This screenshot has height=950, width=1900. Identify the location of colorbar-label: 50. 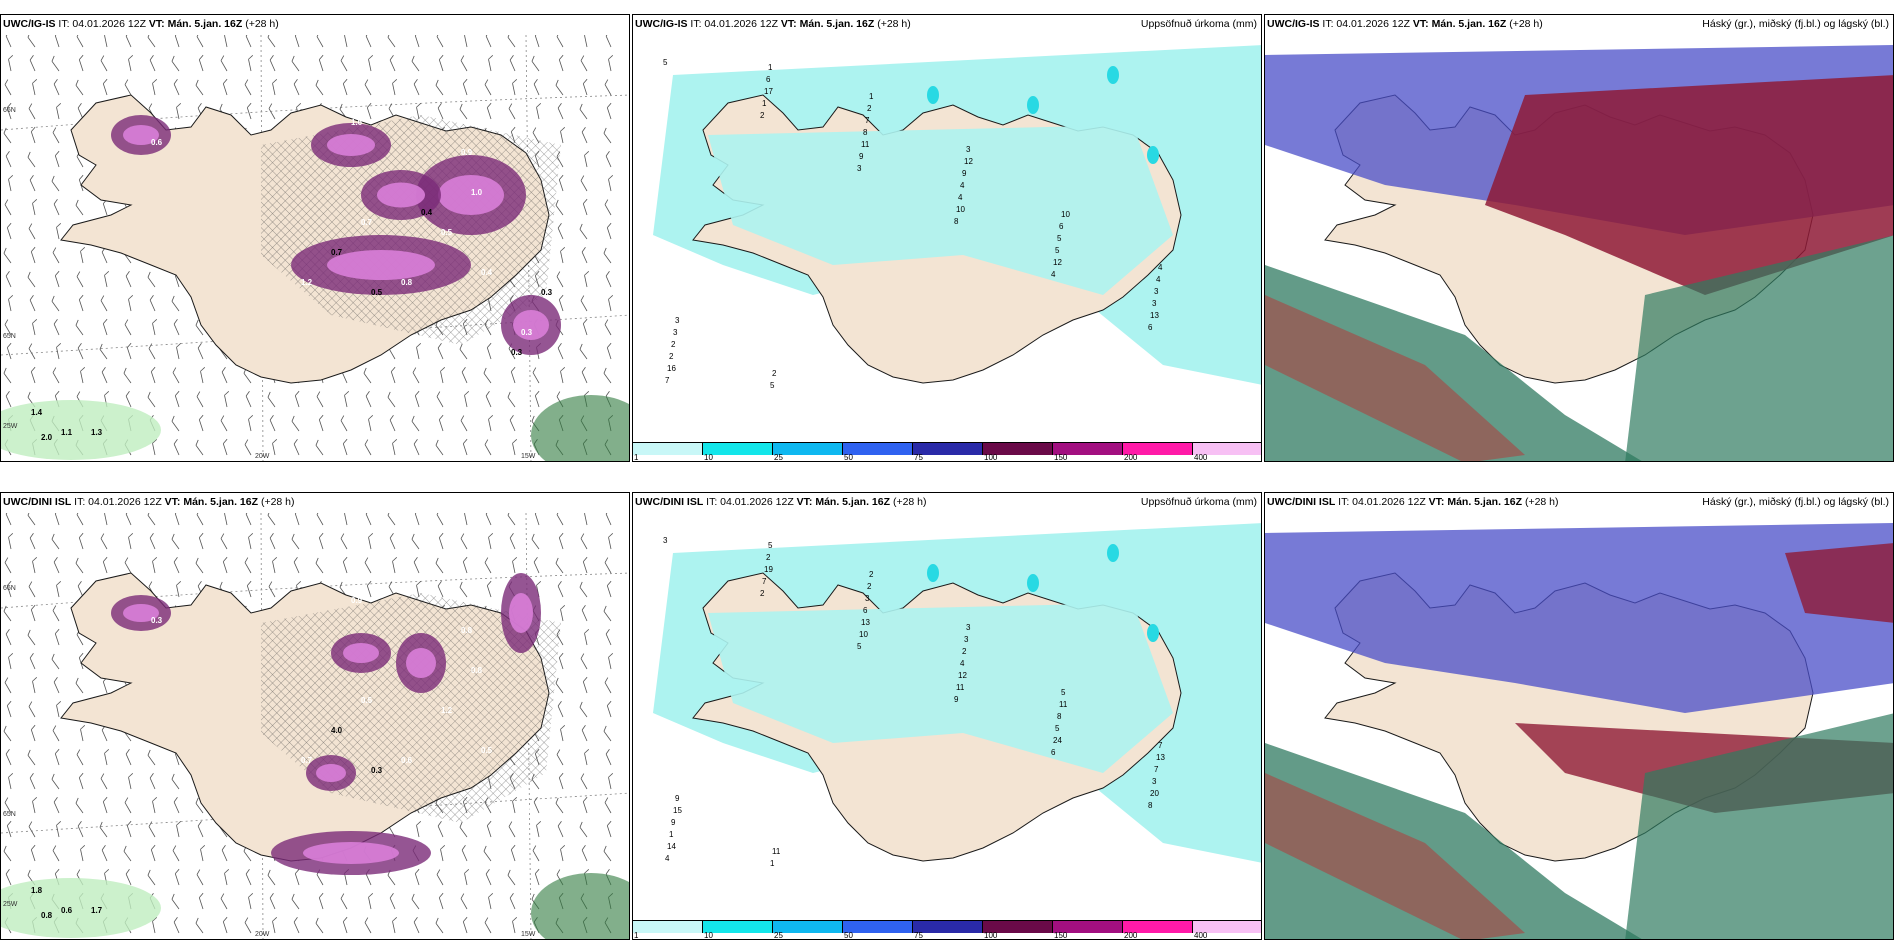
(848, 935).